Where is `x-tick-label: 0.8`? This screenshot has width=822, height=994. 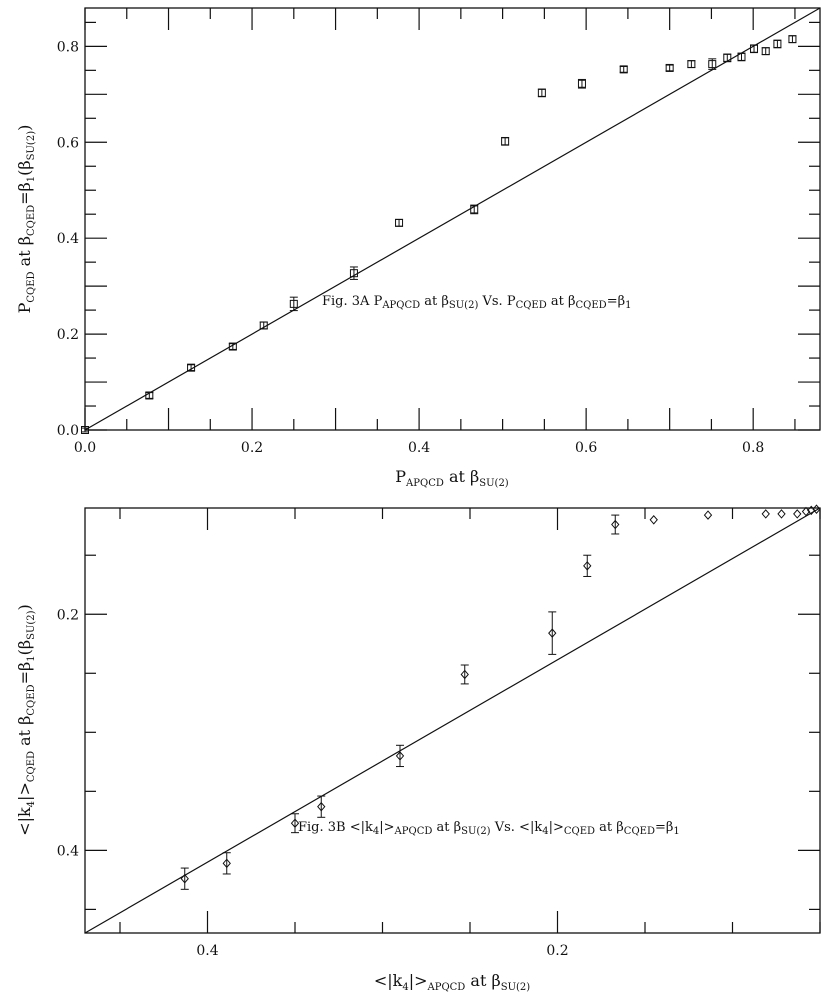 x-tick-label: 0.8 is located at coordinates (753, 448).